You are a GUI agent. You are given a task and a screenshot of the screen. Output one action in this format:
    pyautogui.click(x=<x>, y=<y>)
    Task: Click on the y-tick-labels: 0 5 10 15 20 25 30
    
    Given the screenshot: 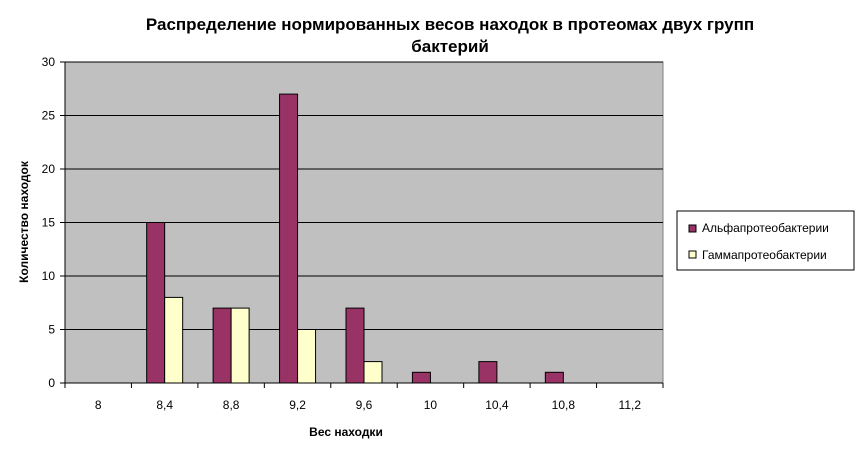 What is the action you would take?
    pyautogui.click(x=49, y=222)
    